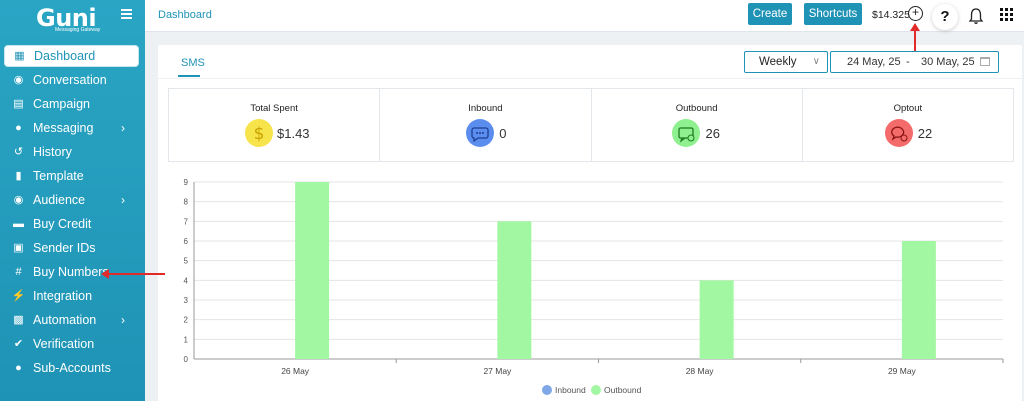 This screenshot has height=401, width=1024. I want to click on y-tick-label: 9, so click(186, 182).